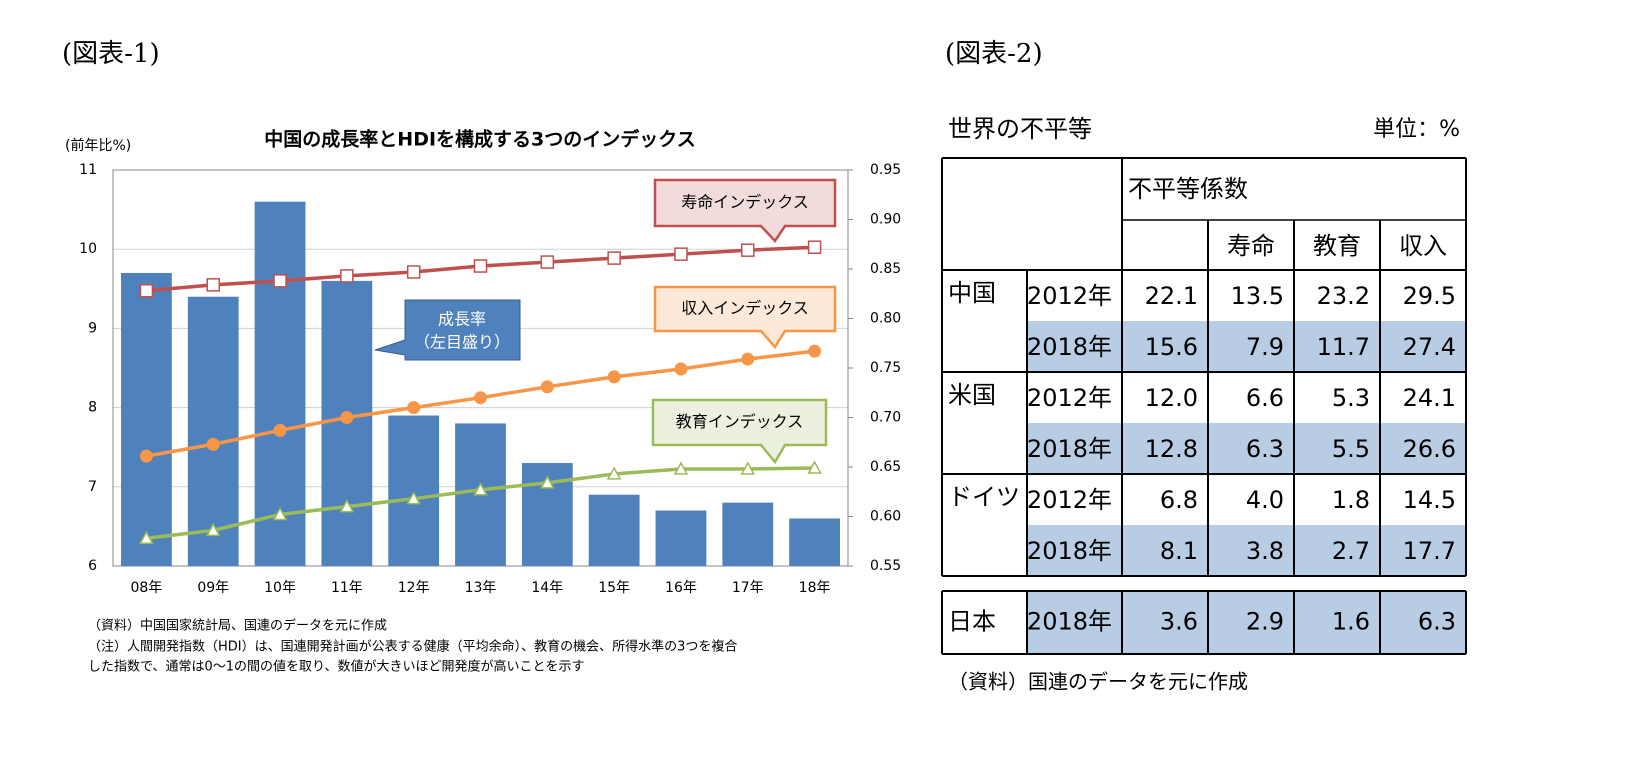 The image size is (1644, 779). I want to click on table-header: 不平等係数, so click(1188, 189).